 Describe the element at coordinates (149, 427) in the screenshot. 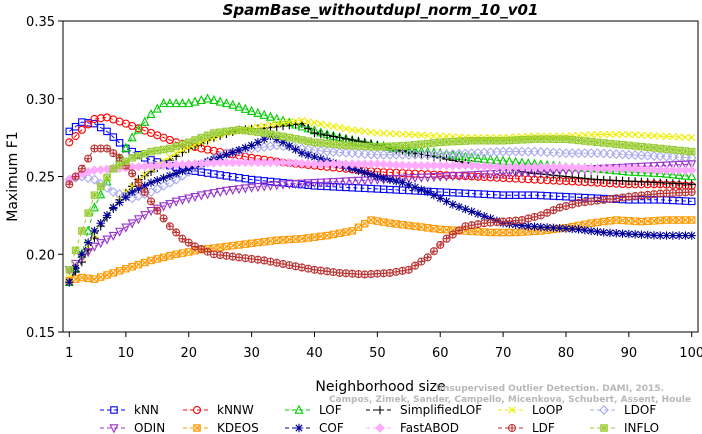

I see `legend-label: ODIN` at that location.